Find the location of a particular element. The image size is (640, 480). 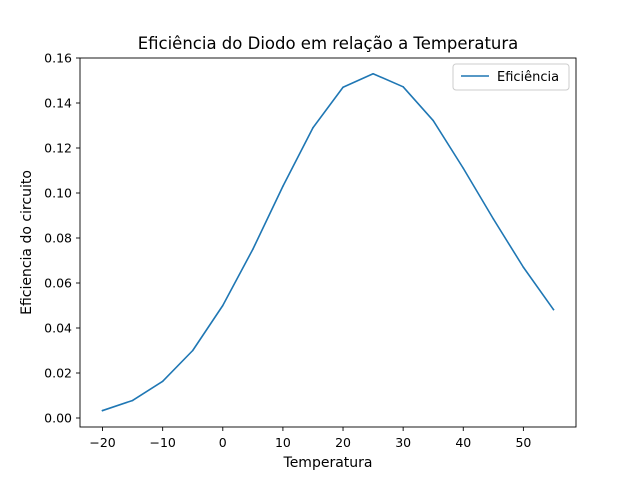

y-tick-label: 0.10 is located at coordinates (58, 193).